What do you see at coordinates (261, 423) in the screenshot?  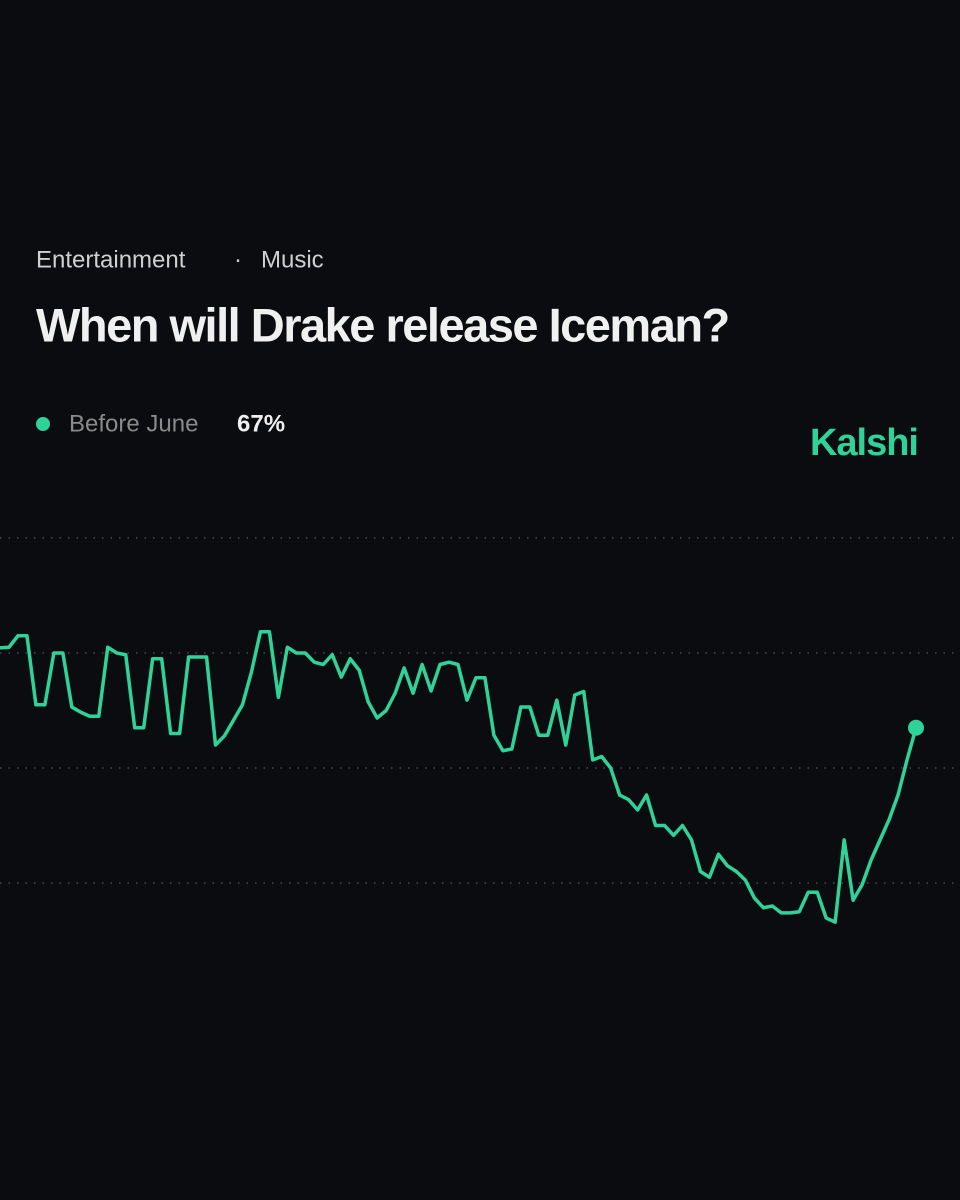 I see `legend-value: 67%` at bounding box center [261, 423].